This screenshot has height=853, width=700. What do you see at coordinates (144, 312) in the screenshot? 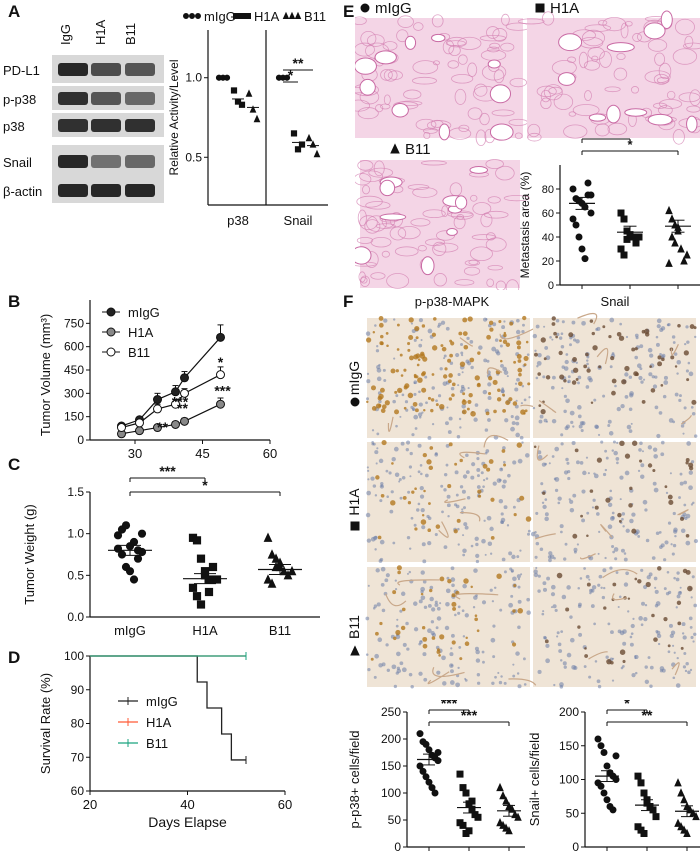
I see `legend-label-migg: mIgG` at bounding box center [144, 312].